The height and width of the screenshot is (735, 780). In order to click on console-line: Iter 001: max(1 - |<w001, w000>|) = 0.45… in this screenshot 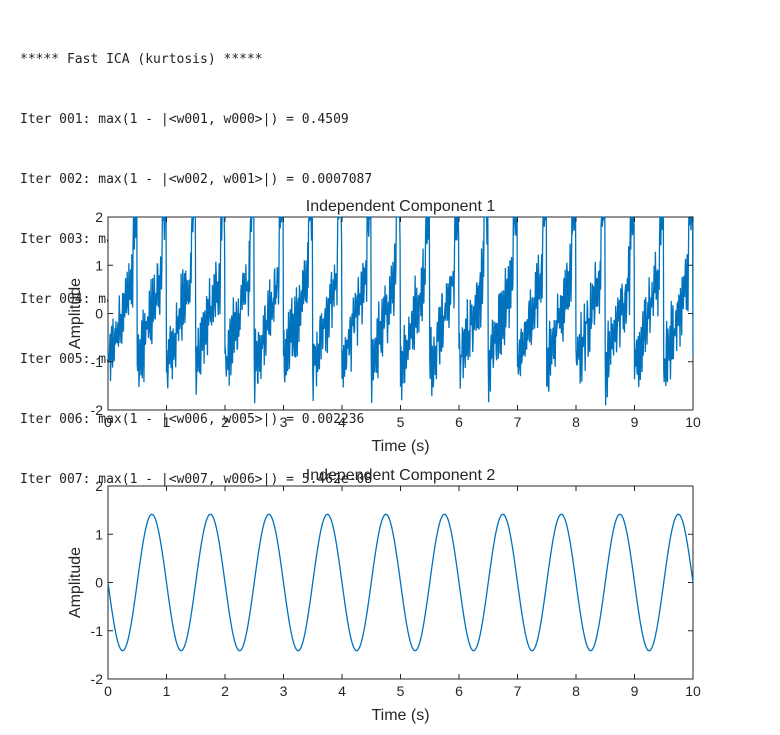, I will do `click(184, 119)`.